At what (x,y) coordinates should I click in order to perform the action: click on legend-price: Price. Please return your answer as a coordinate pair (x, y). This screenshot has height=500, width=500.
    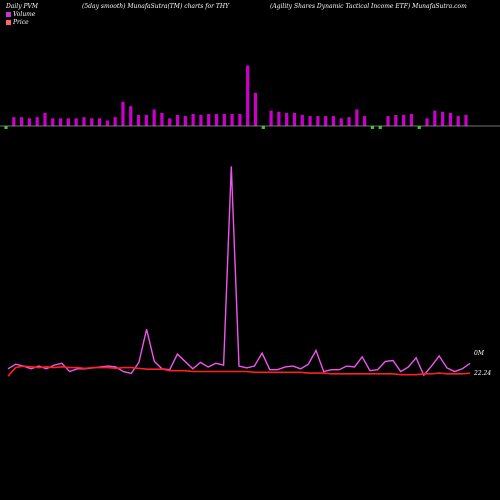
    Looking at the image, I should click on (17, 22).